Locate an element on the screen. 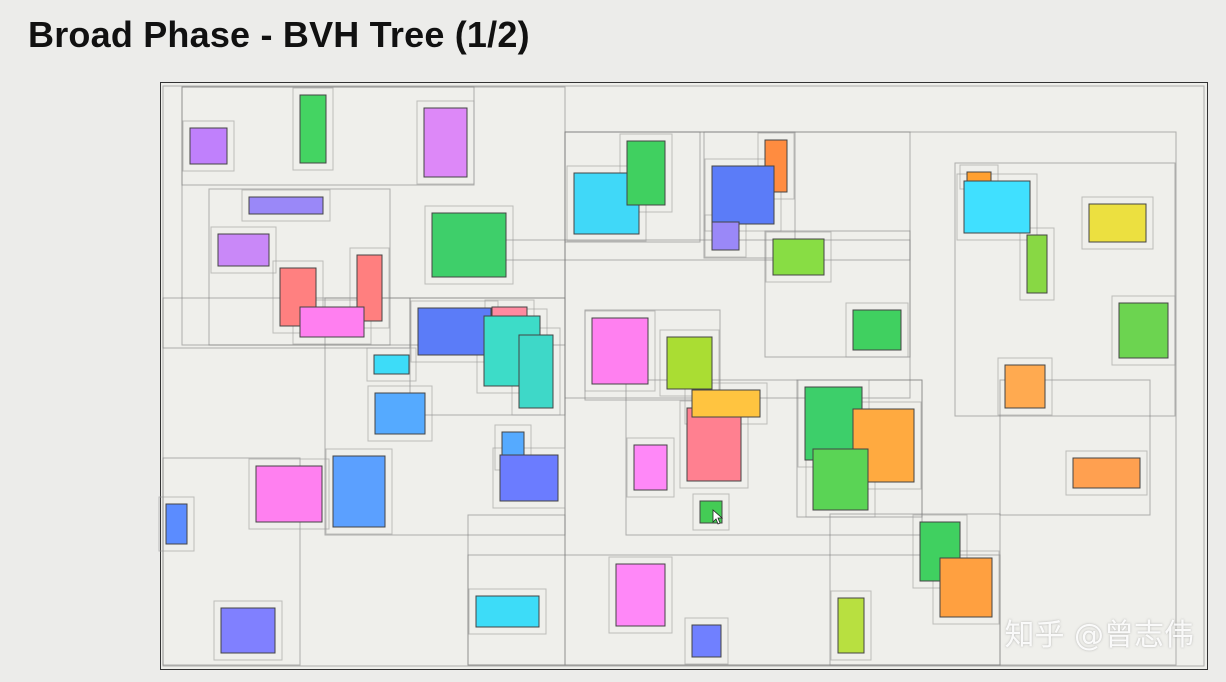  watermark: 知乎 @曾志伟 is located at coordinates (1099, 635).